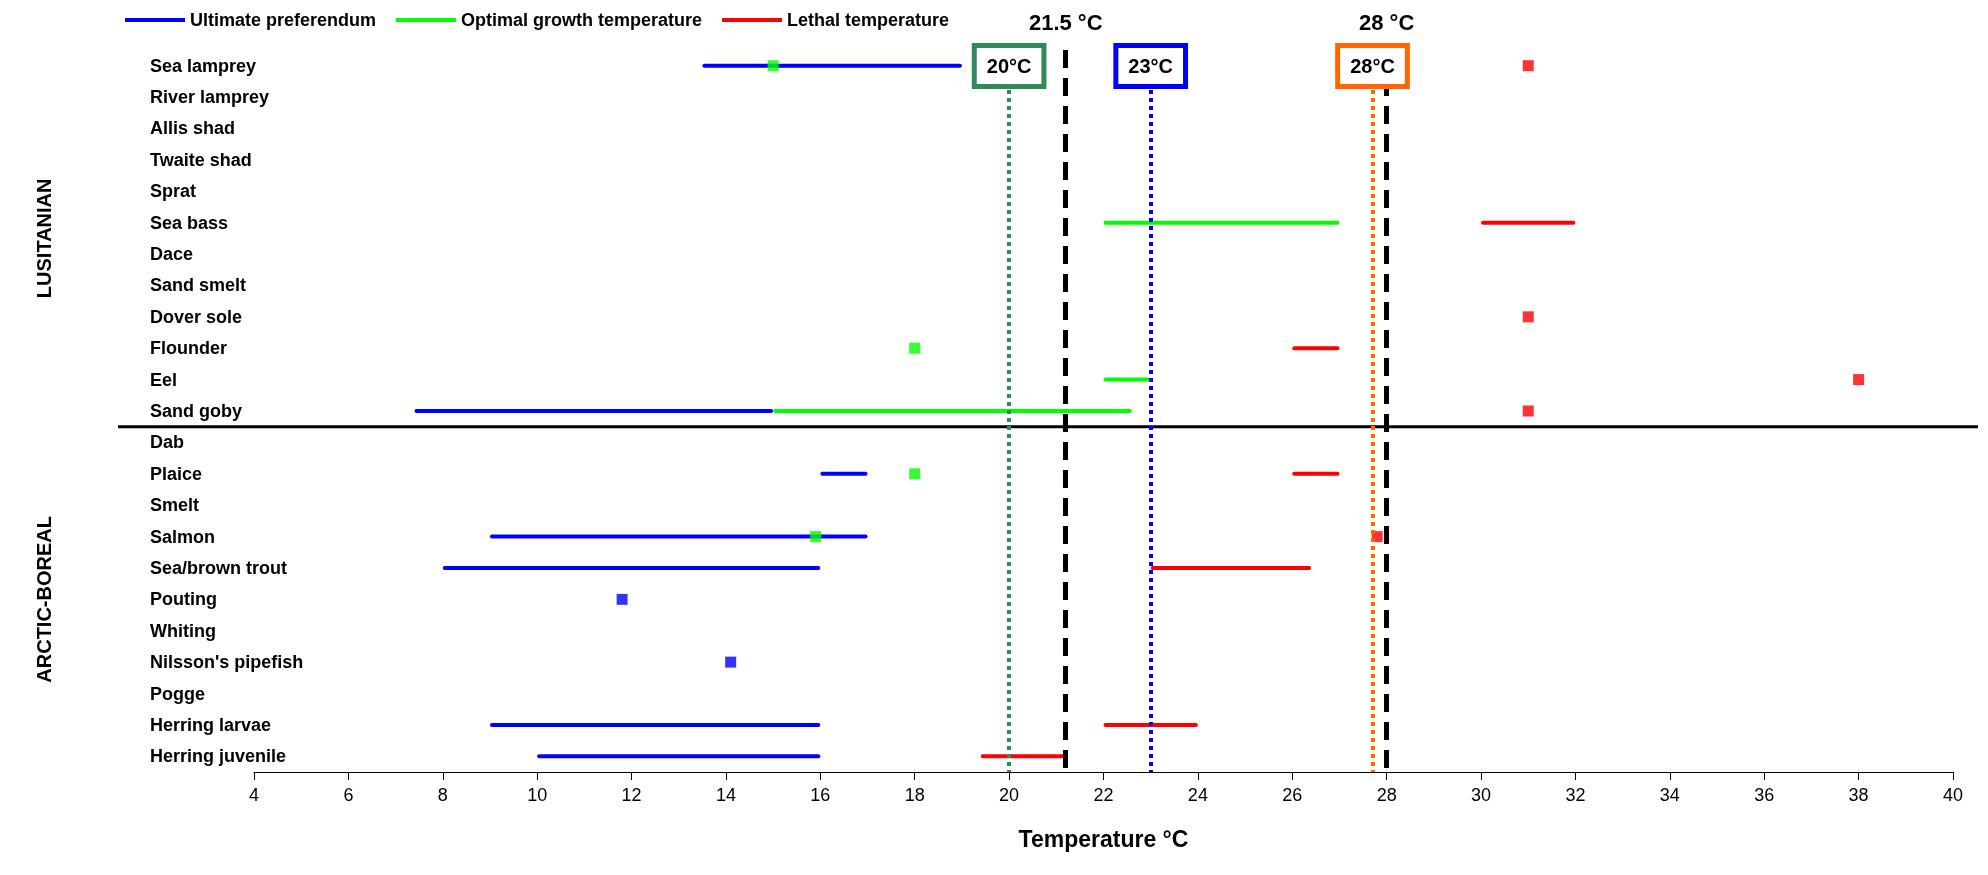  I want to click on x-tick-label: 20, so click(1009, 795).